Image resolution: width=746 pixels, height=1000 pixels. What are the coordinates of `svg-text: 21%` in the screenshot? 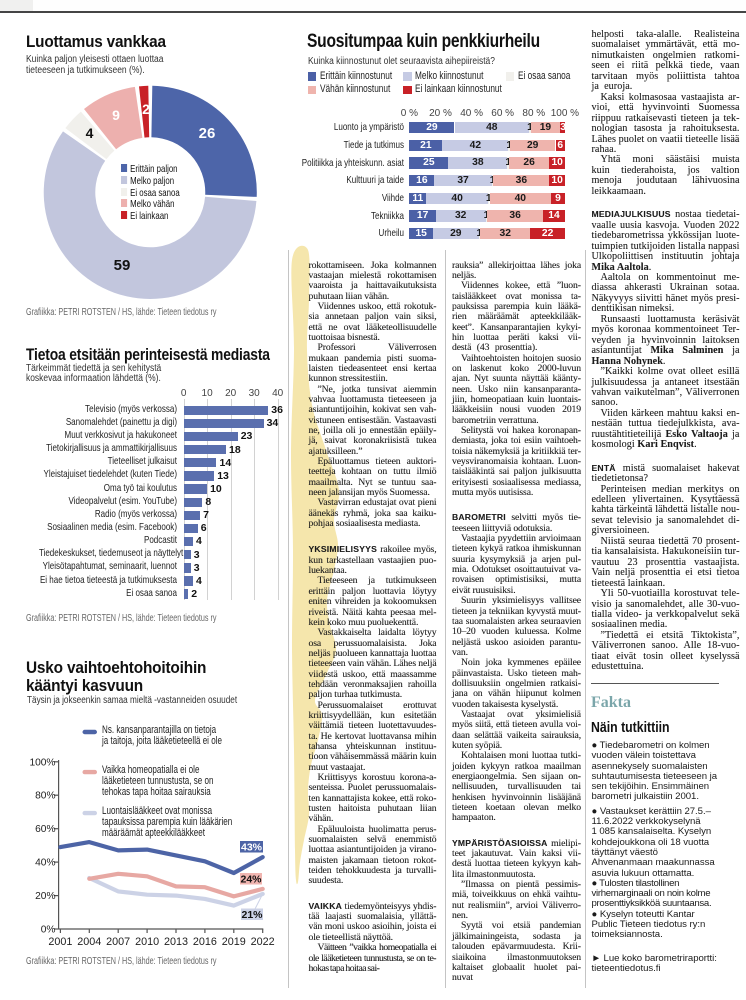 It's located at (252, 915).